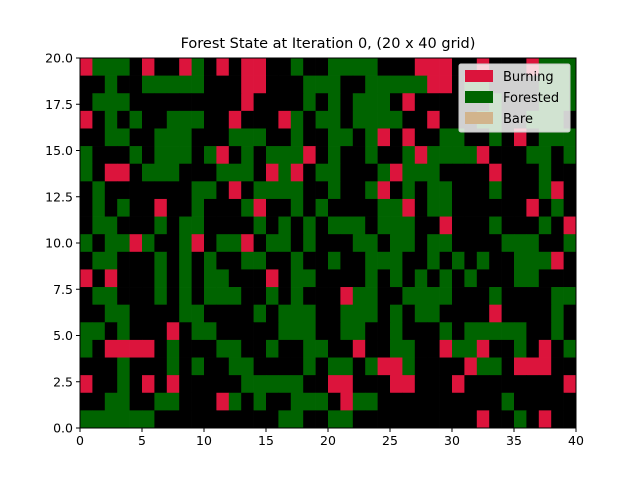 The width and height of the screenshot is (640, 480). I want to click on x-tick-label: 35, so click(514, 440).